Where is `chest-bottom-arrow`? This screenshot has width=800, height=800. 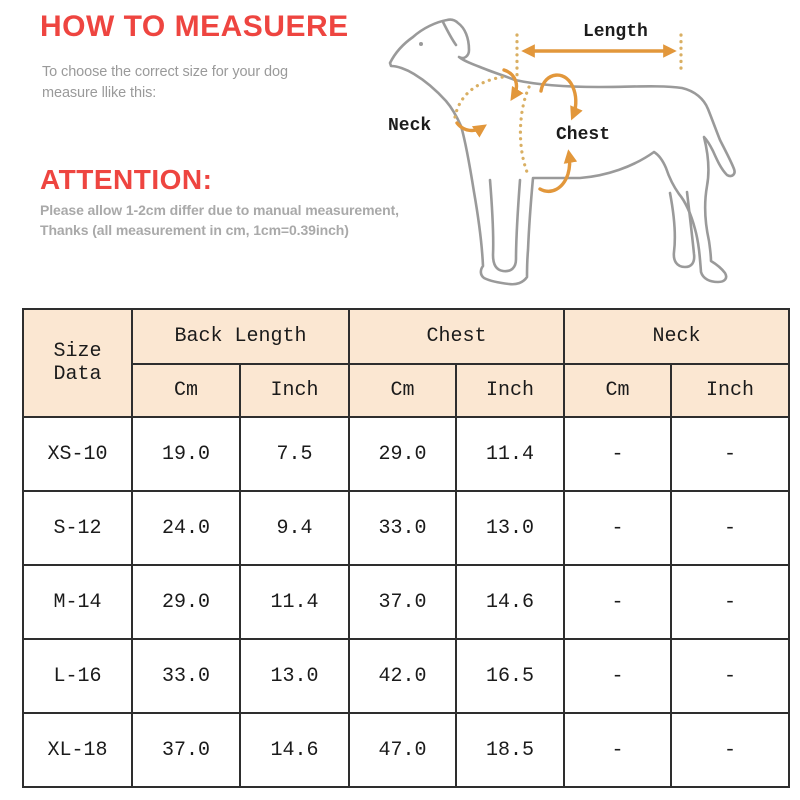 chest-bottom-arrow is located at coordinates (558, 171).